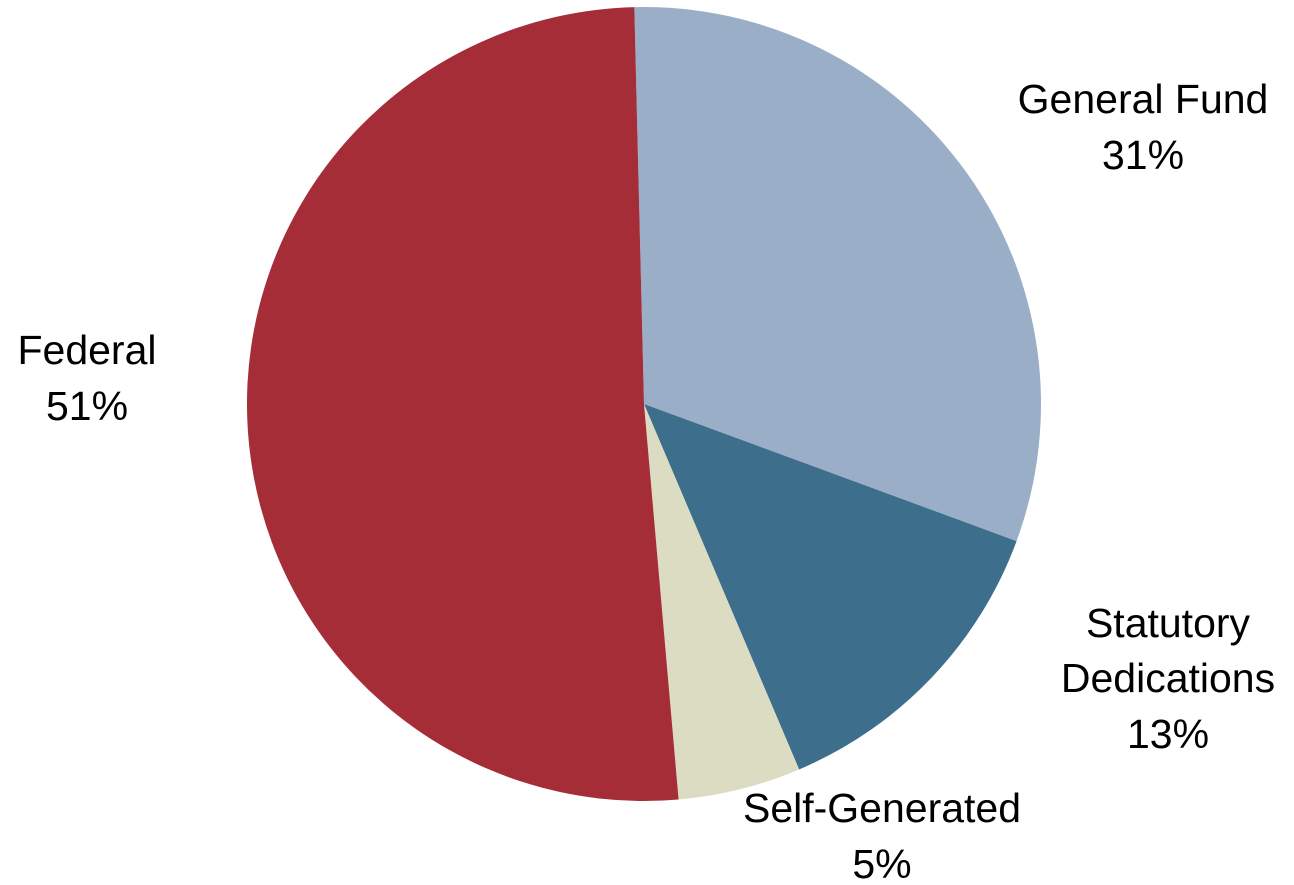  Describe the element at coordinates (722, 602) in the screenshot. I see `pie-slice-self-generated` at that location.